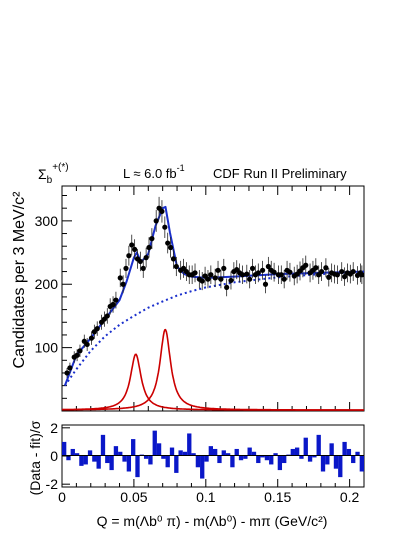 Image resolution: width=415 pixels, height=537 pixels. What do you see at coordinates (213, 457) in the screenshot?
I see `residual-axis-ticks` at bounding box center [213, 457].